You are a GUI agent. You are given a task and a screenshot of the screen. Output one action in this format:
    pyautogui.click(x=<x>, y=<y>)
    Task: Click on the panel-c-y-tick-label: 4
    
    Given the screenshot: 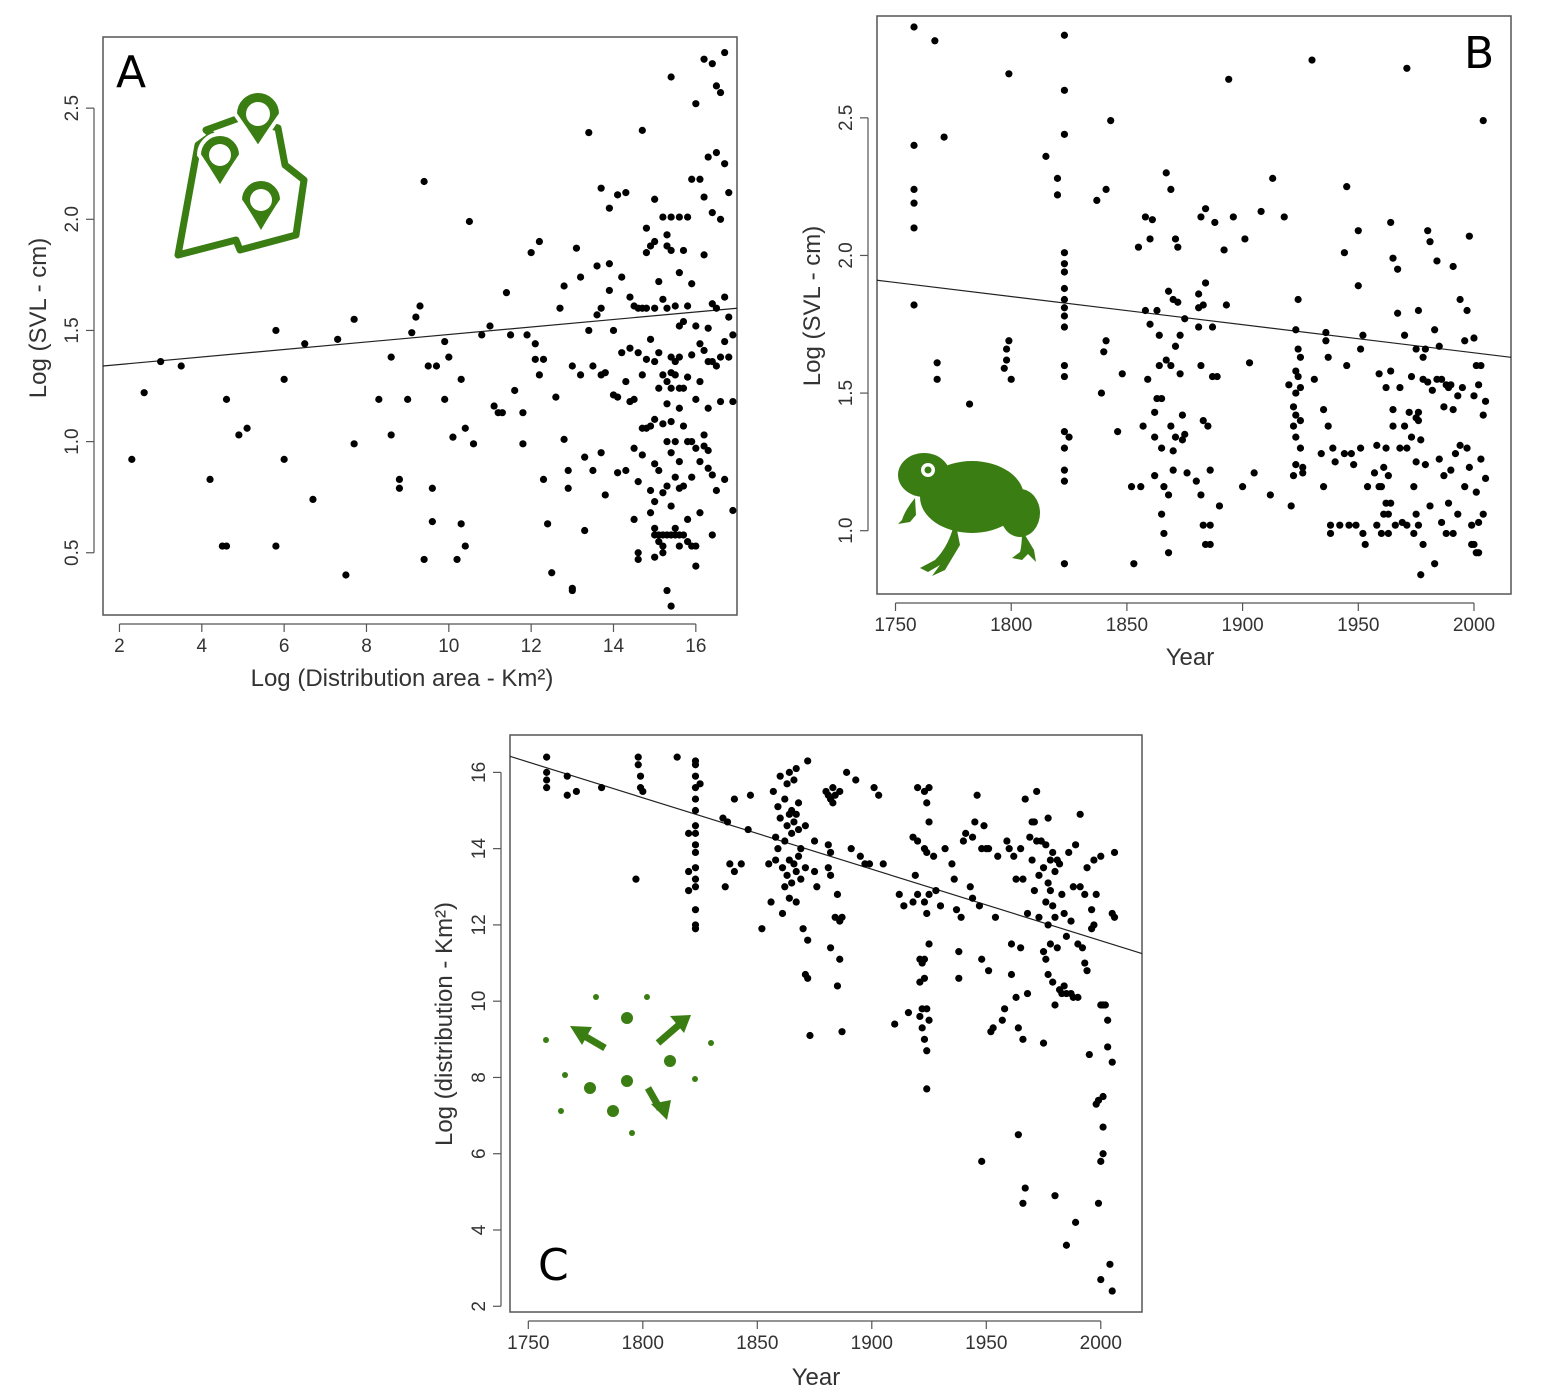 What is the action you would take?
    pyautogui.click(x=479, y=1229)
    